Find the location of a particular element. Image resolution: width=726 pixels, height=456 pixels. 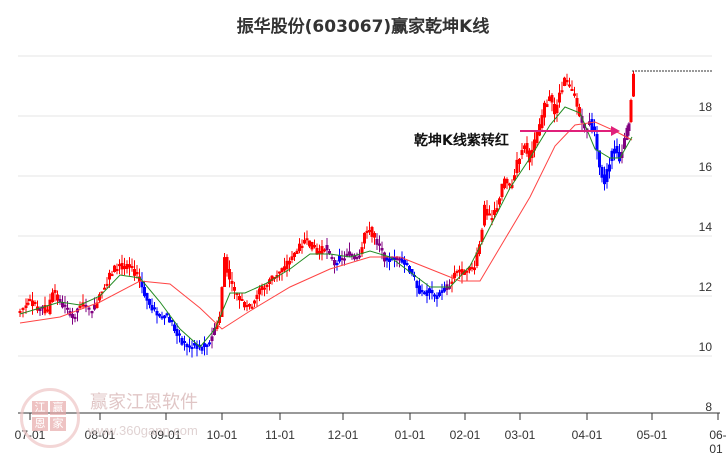

x-tick-label: 09-01 is located at coordinates (166, 435).